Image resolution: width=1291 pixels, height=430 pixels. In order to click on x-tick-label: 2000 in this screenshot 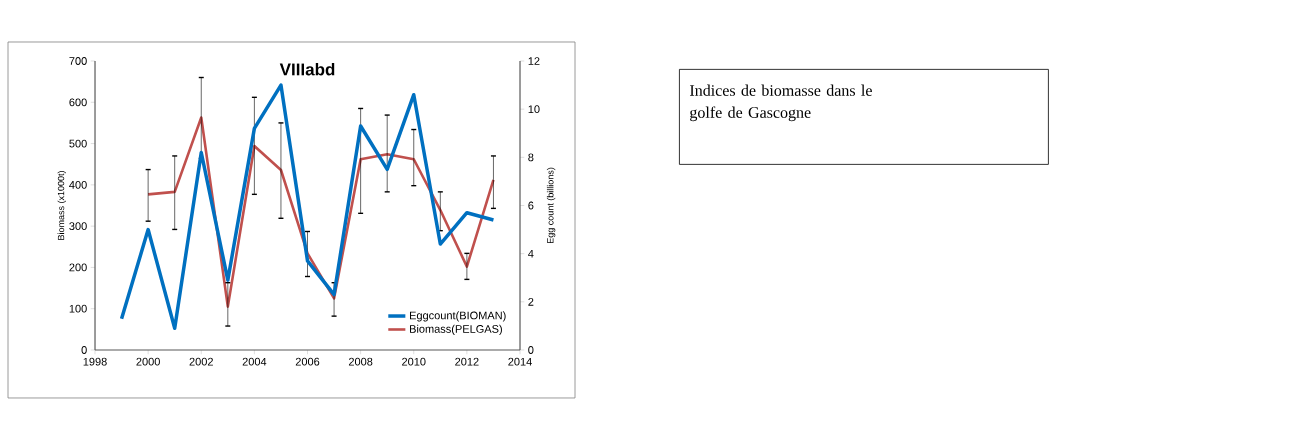, I will do `click(148, 361)`.